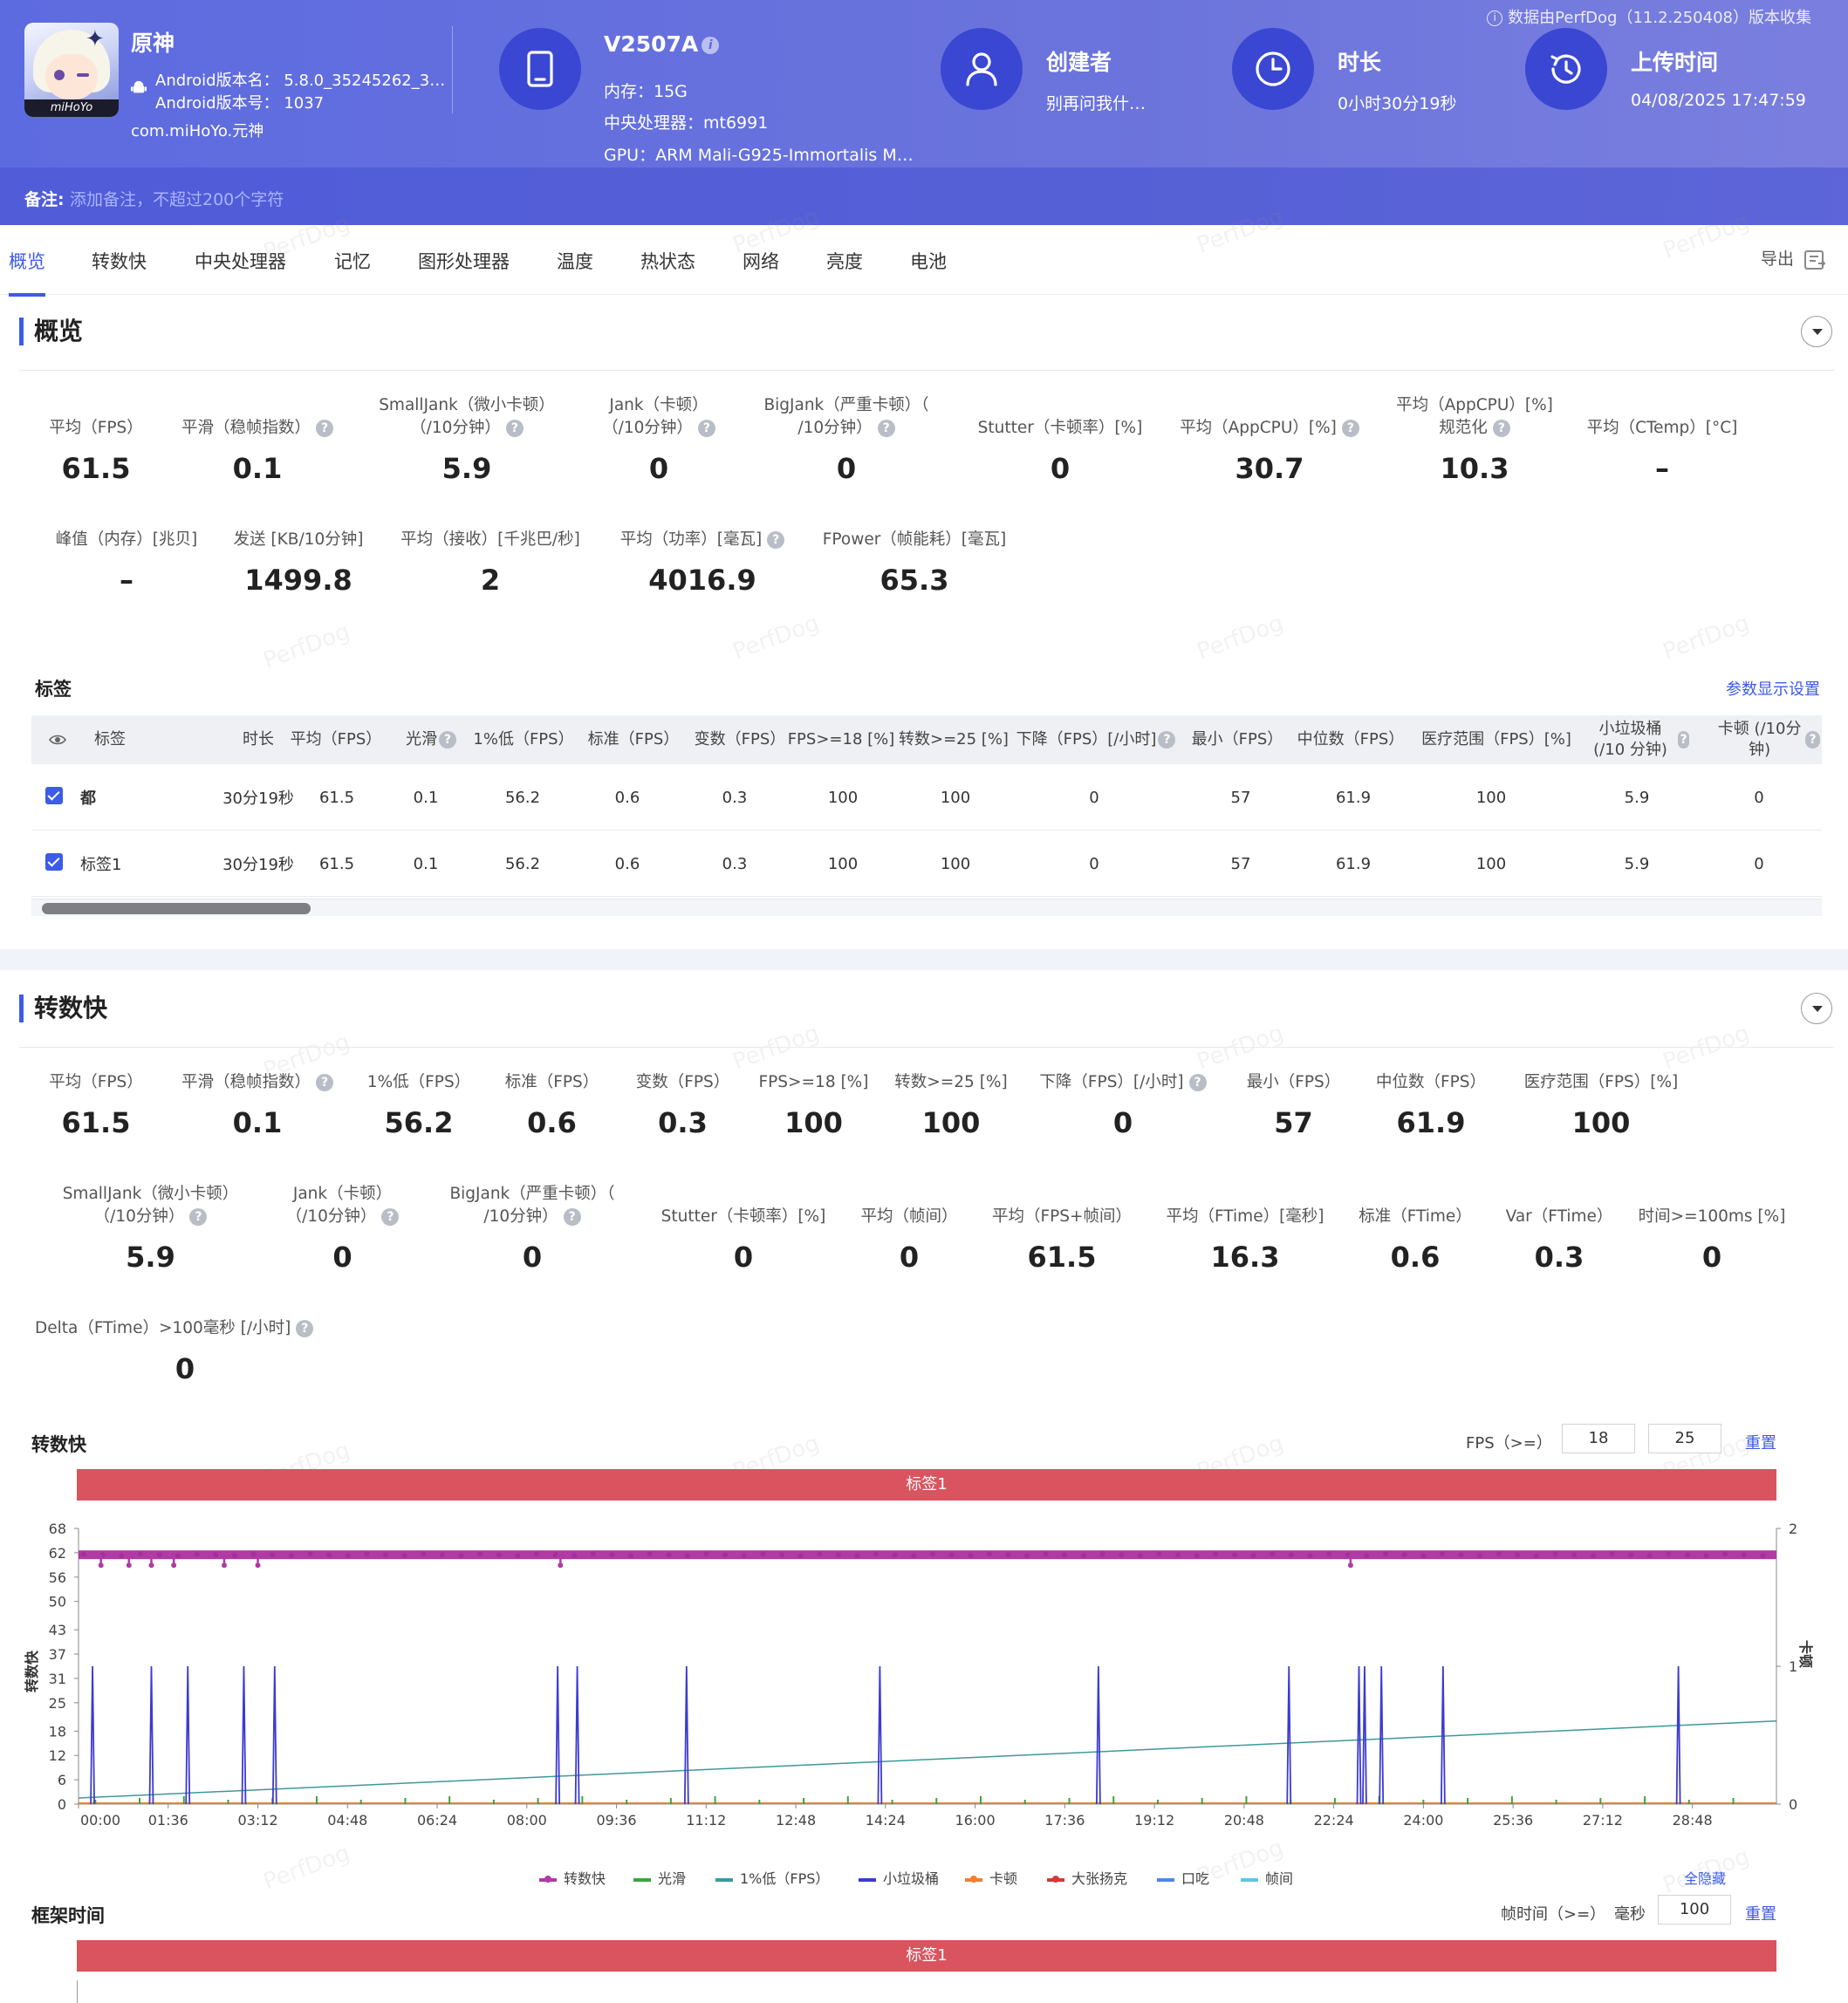 This screenshot has width=1848, height=2003. I want to click on legend-stutter: 口吃, so click(1183, 1877).